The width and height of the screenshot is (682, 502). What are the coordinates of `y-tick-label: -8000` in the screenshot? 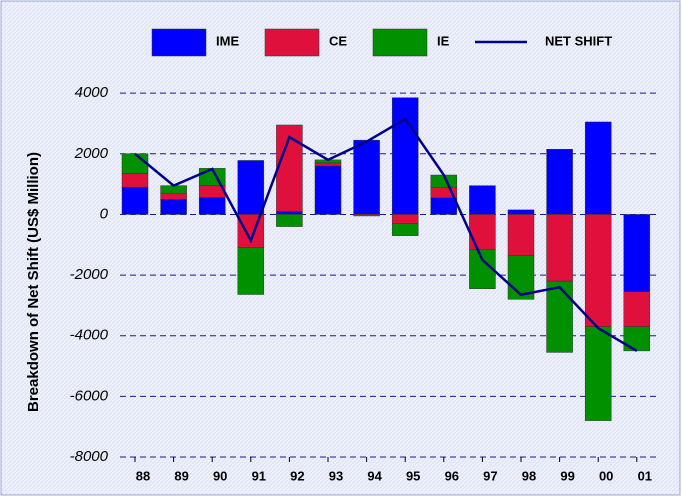 It's located at (89, 456).